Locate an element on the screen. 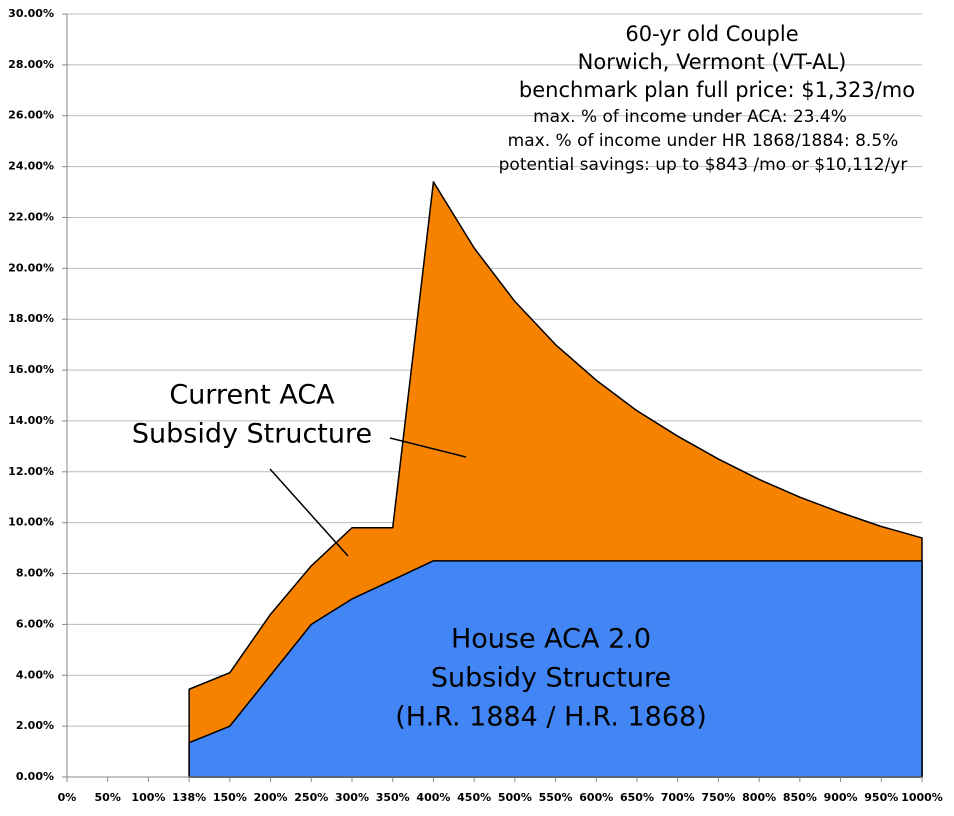 This screenshot has width=954, height=816. annotation: House ACA 2.0 is located at coordinates (551, 639).